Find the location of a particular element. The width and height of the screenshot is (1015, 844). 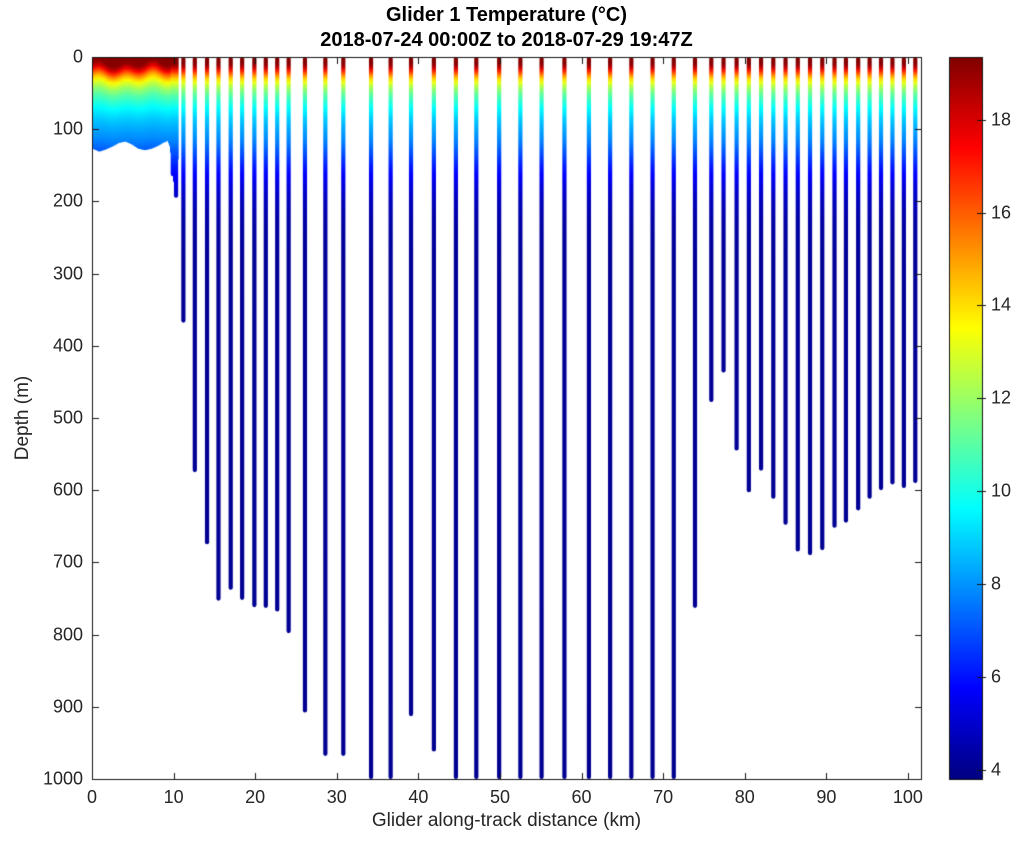

x-tick-label: 90 is located at coordinates (826, 797).